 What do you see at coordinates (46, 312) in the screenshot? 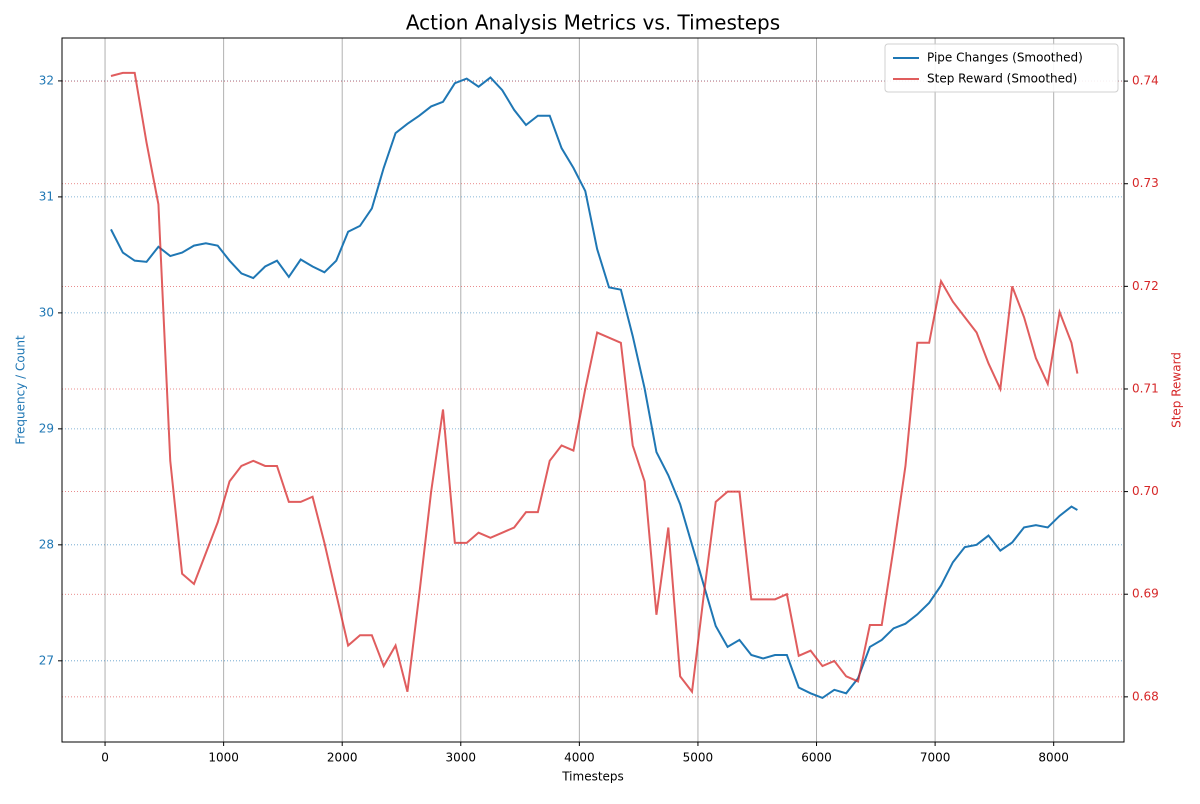
I see `y-tick-label: 30` at bounding box center [46, 312].